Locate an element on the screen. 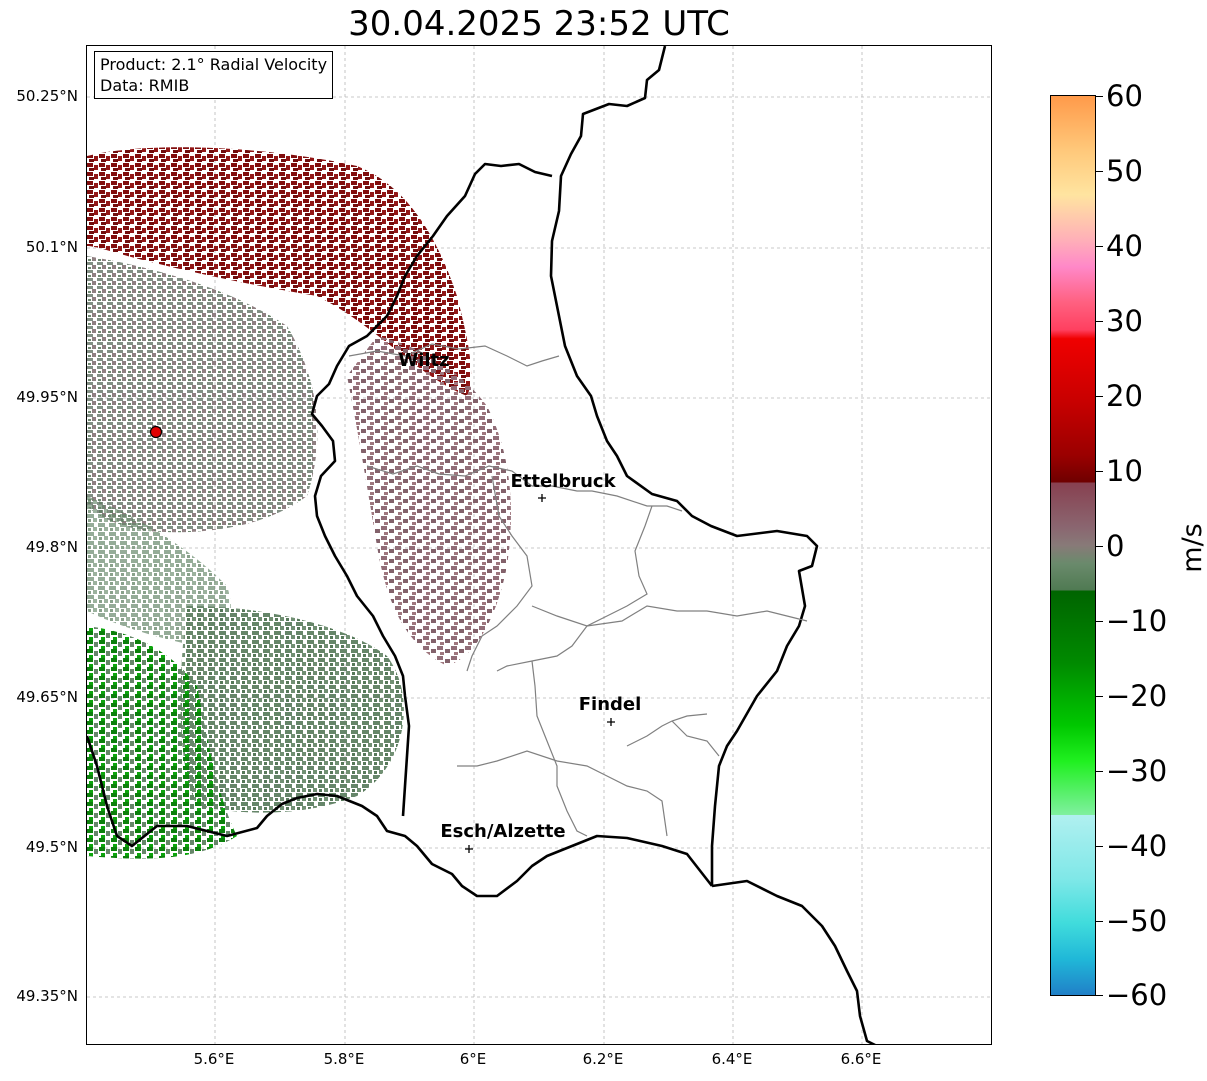  lon-label: 6.6°E is located at coordinates (861, 1059).